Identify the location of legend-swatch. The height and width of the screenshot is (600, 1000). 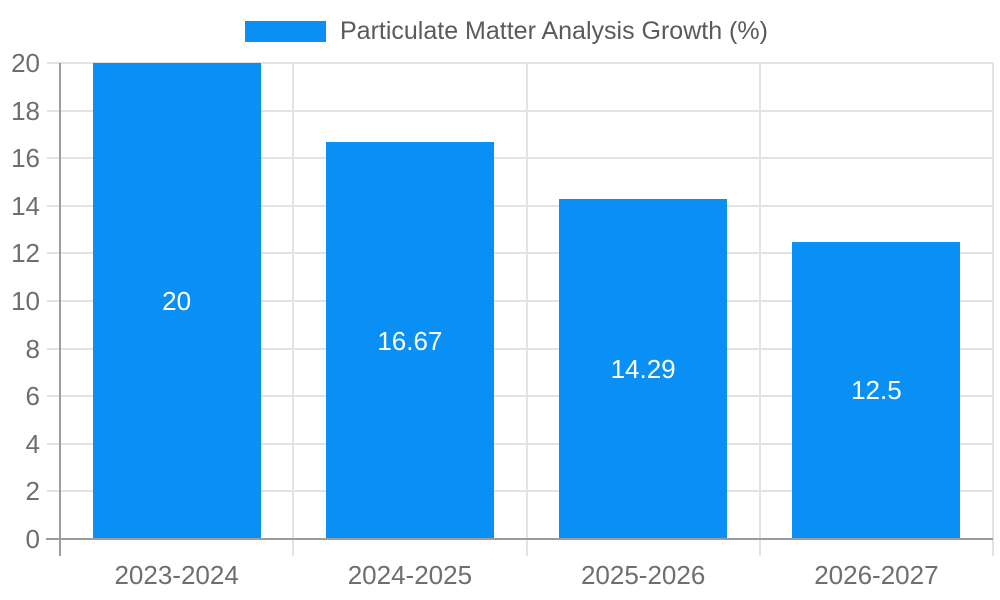
(285, 31).